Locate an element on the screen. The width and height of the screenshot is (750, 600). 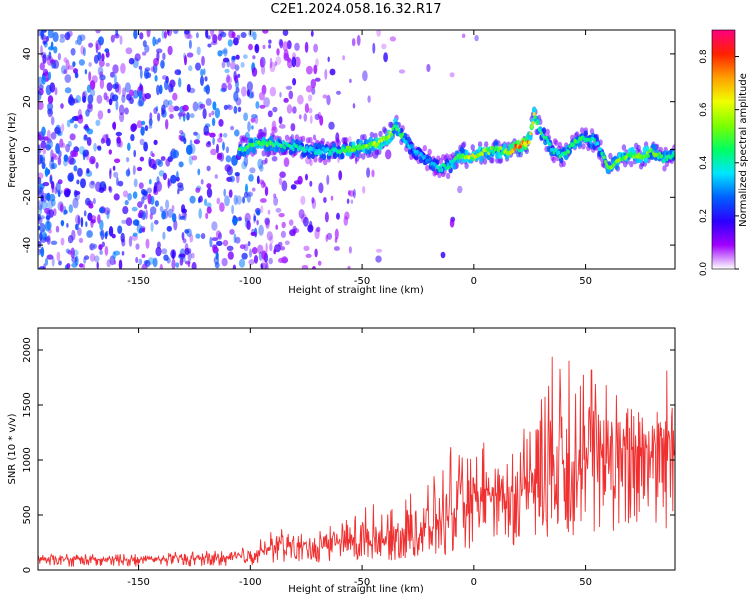
colorbar-tick-label: 0.8 is located at coordinates (704, 56).